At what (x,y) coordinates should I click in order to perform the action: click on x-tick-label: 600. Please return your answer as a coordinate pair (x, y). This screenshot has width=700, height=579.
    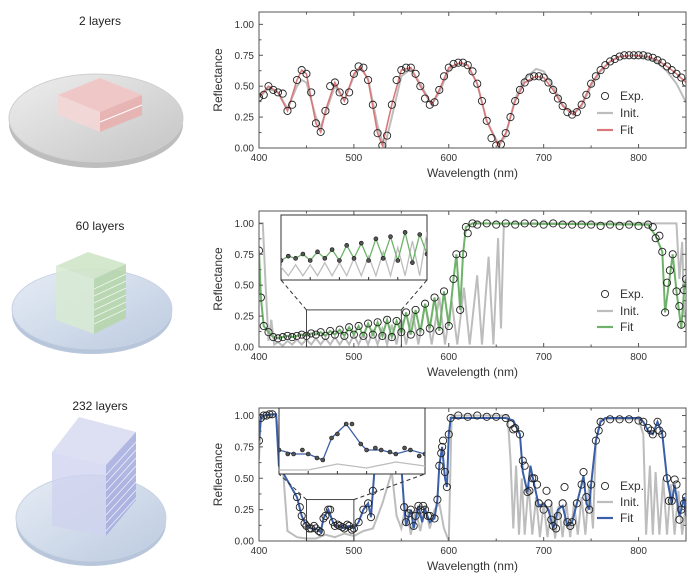
    Looking at the image, I should click on (448, 551).